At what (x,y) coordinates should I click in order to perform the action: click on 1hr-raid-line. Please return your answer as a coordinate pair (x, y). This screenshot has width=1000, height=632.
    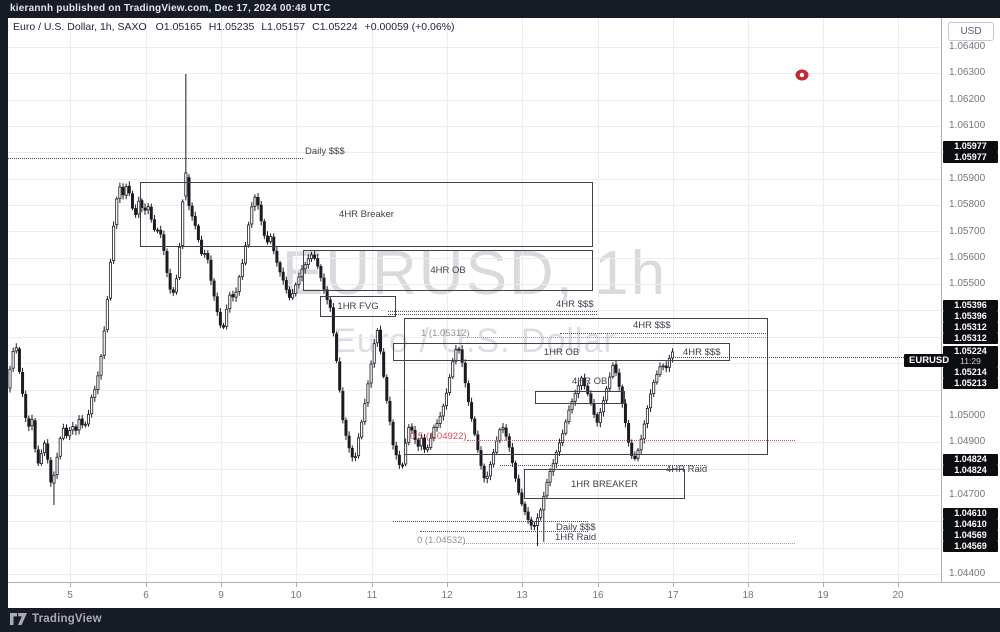
    Looking at the image, I should click on (504, 531).